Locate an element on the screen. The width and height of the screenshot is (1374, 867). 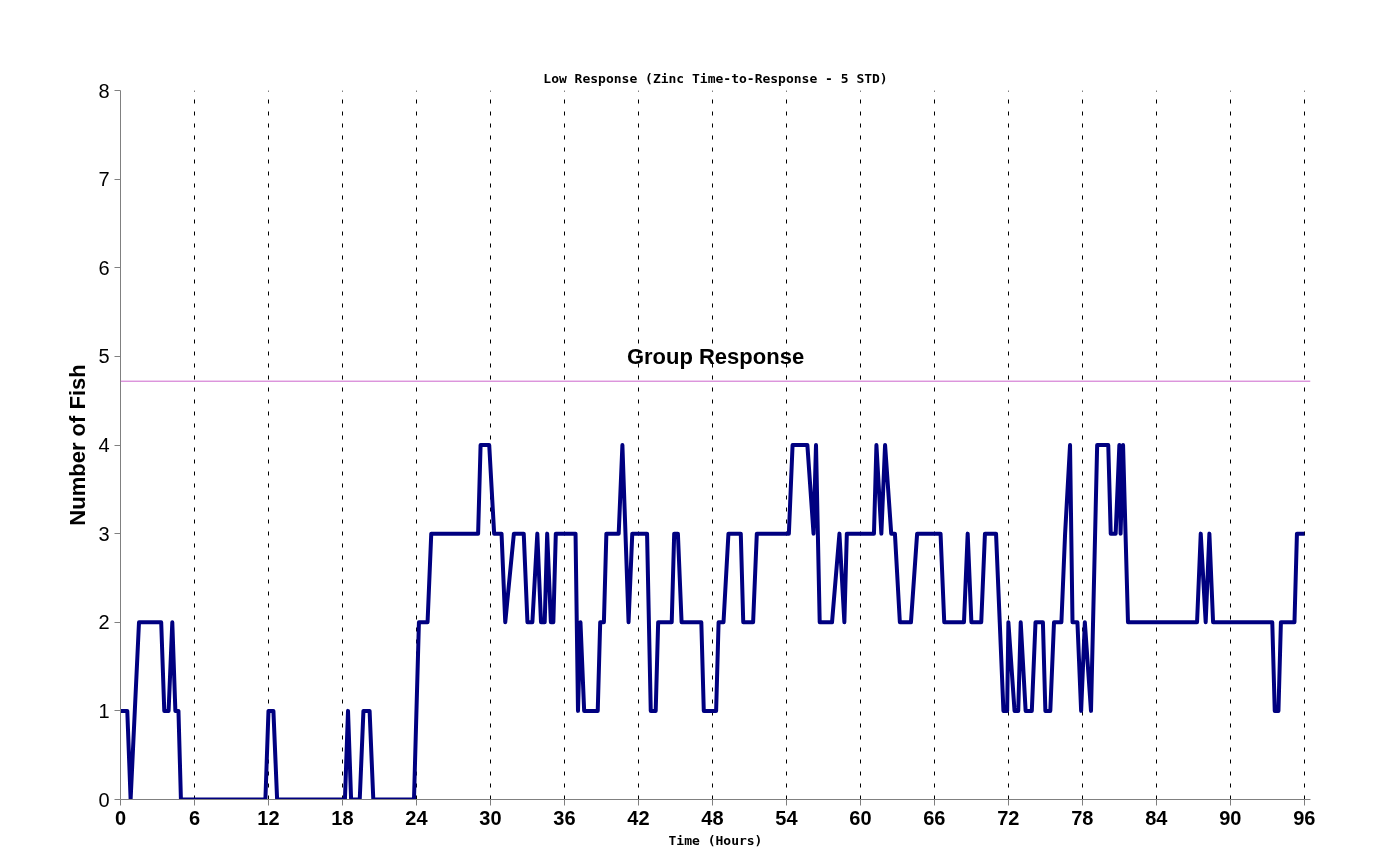
x-tick-label: 0 is located at coordinates (120, 817).